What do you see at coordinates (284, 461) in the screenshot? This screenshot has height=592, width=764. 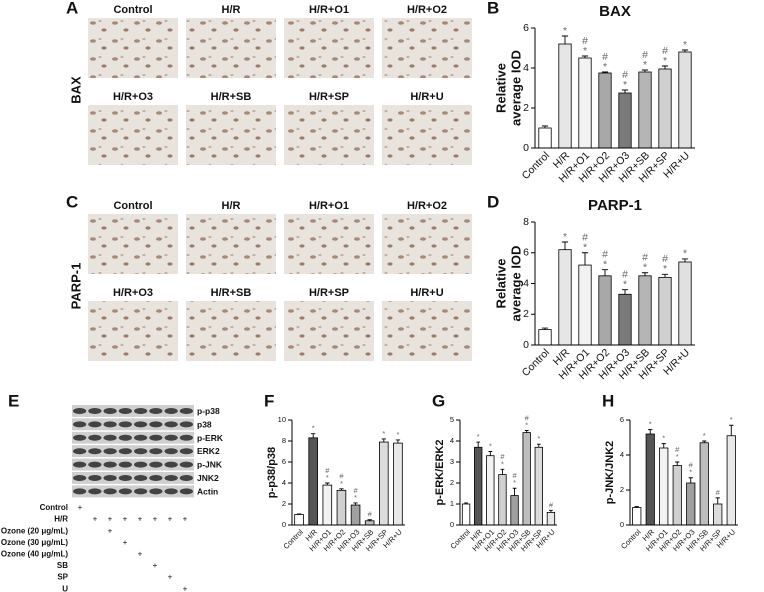 I see `y-tick-label: 6` at bounding box center [284, 461].